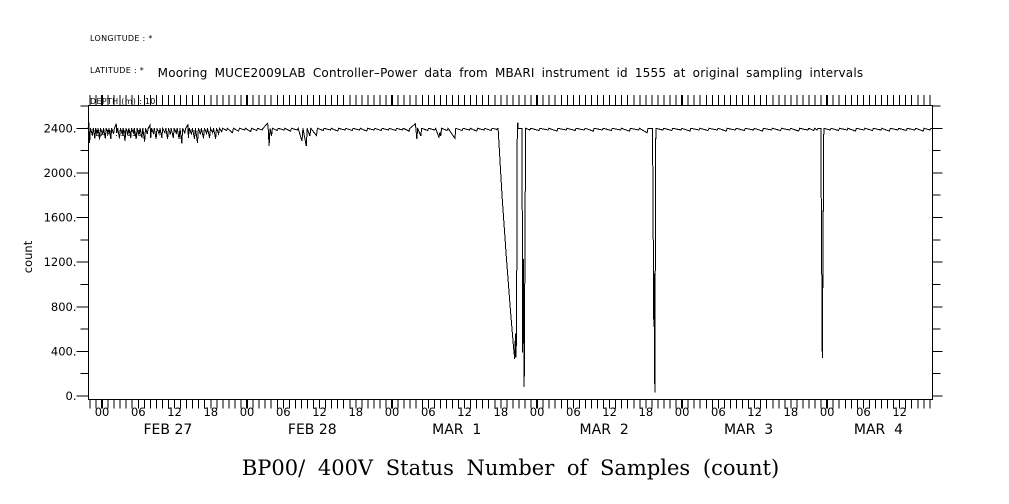  Describe the element at coordinates (60, 173) in the screenshot. I see `svg-text: 2000.` at that location.